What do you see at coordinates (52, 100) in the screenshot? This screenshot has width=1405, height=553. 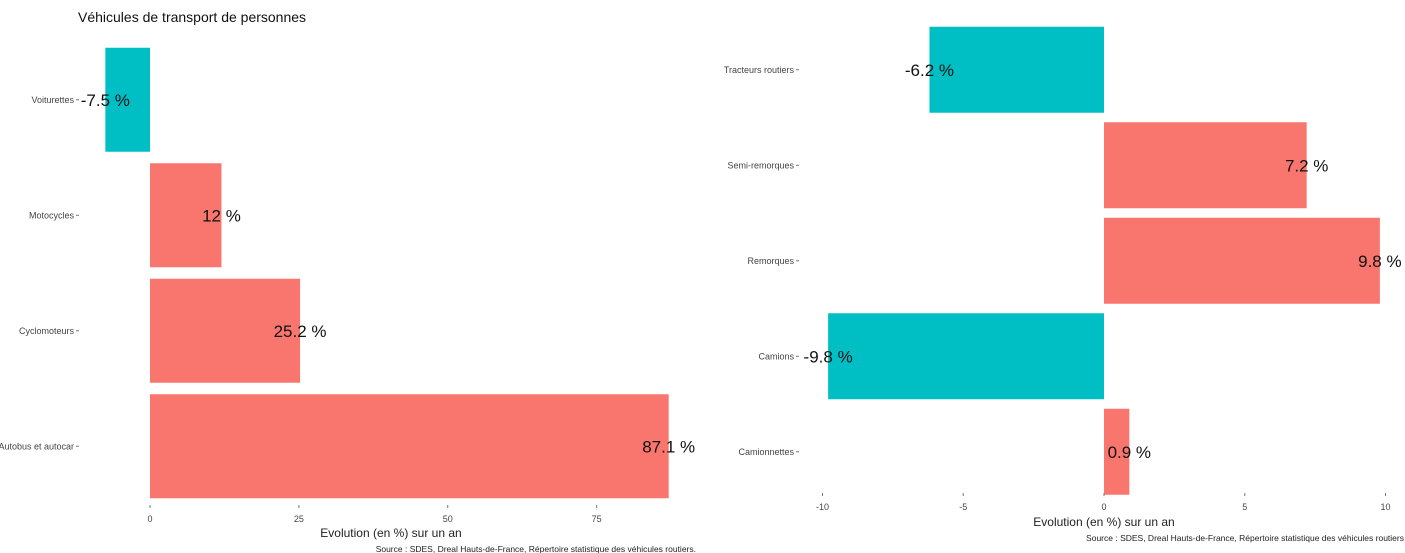 I see `category-label: Voiturettes` at bounding box center [52, 100].